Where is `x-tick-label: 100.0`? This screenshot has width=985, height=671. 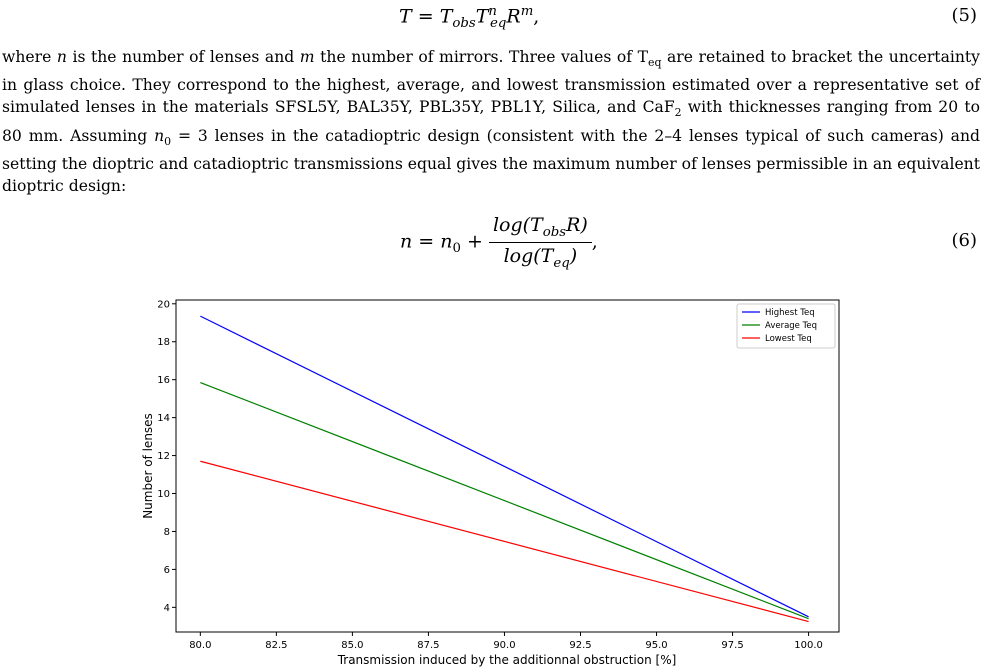
x-tick-label: 100.0 is located at coordinates (808, 645).